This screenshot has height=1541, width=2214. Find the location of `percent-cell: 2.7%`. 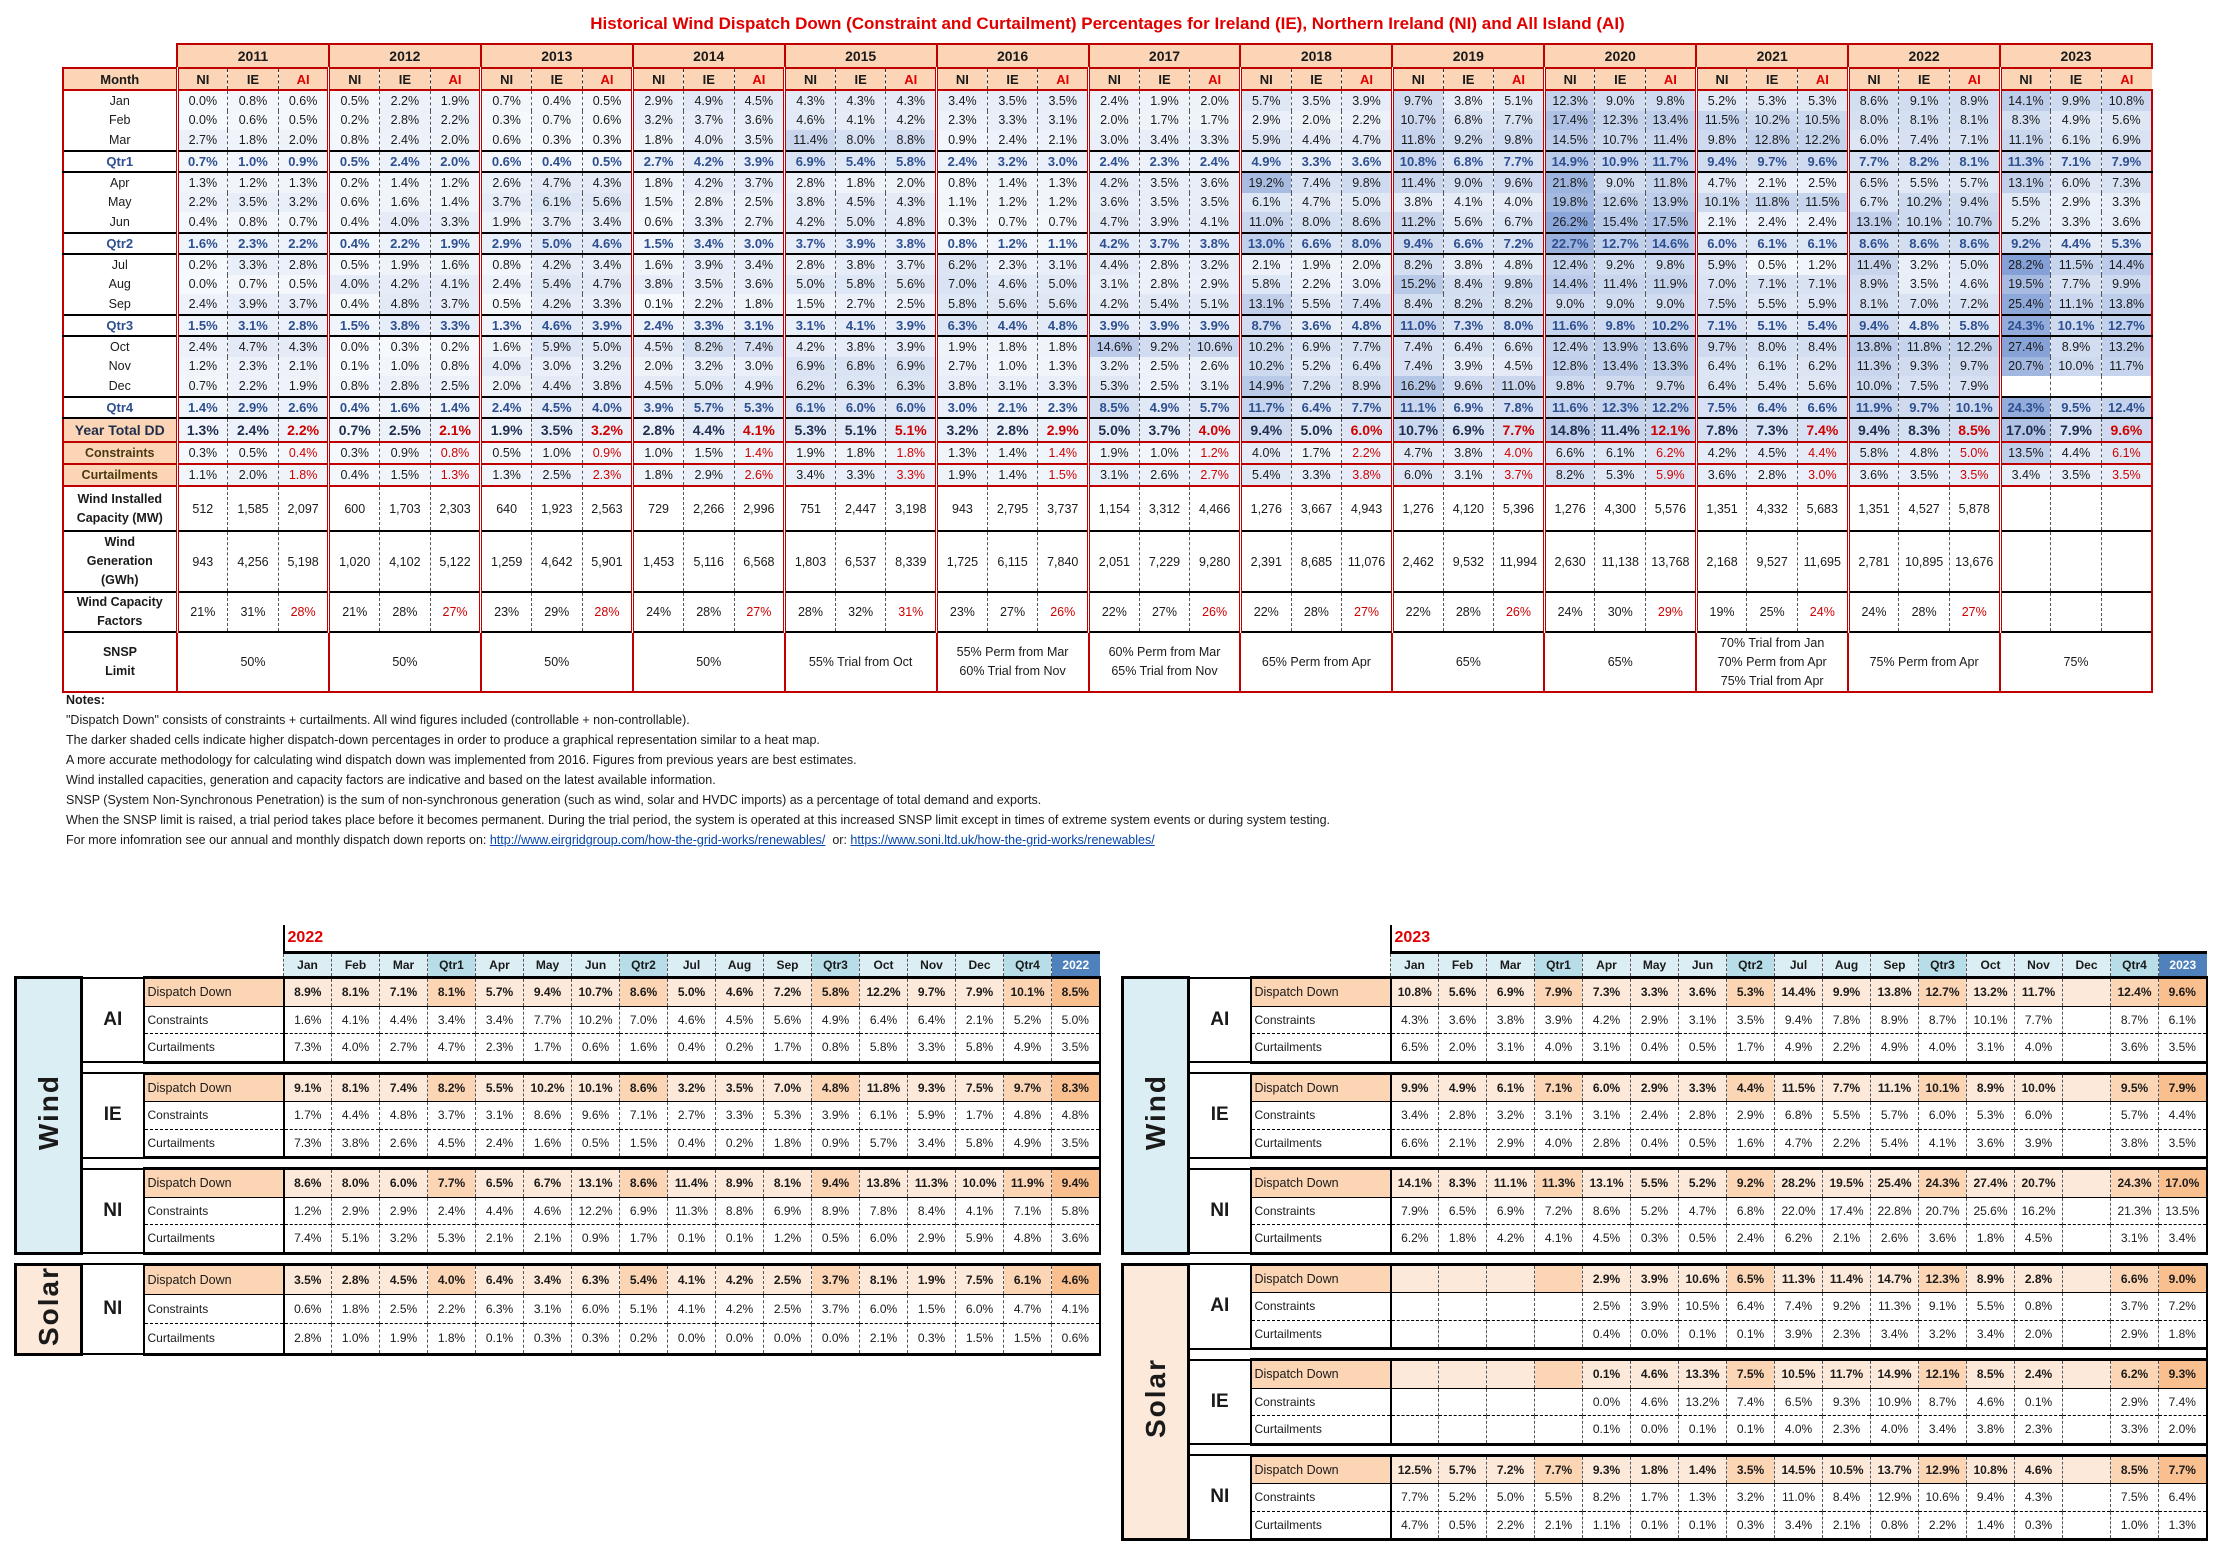

percent-cell: 2.7% is located at coordinates (860, 304).